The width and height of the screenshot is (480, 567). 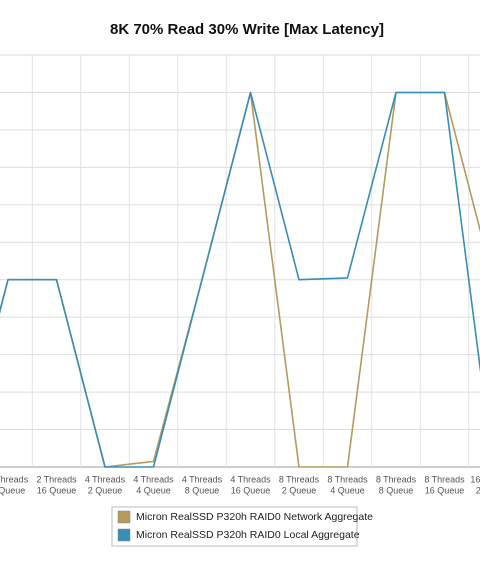 I want to click on legend-box, so click(x=234, y=526).